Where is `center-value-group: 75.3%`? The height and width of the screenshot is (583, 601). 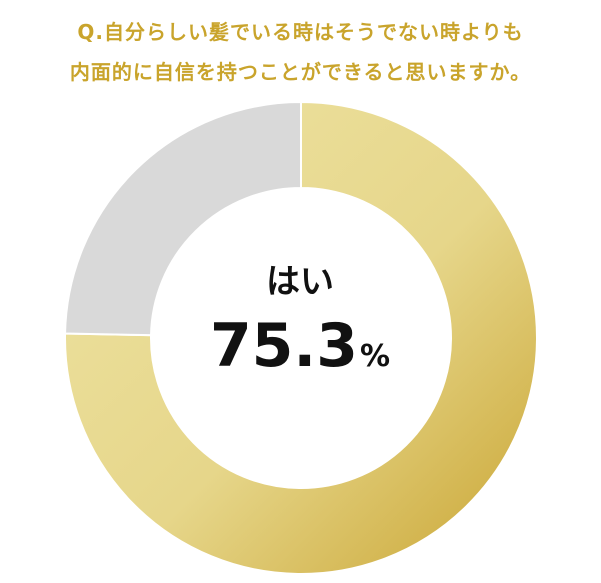 center-value-group: 75.3% is located at coordinates (300, 346).